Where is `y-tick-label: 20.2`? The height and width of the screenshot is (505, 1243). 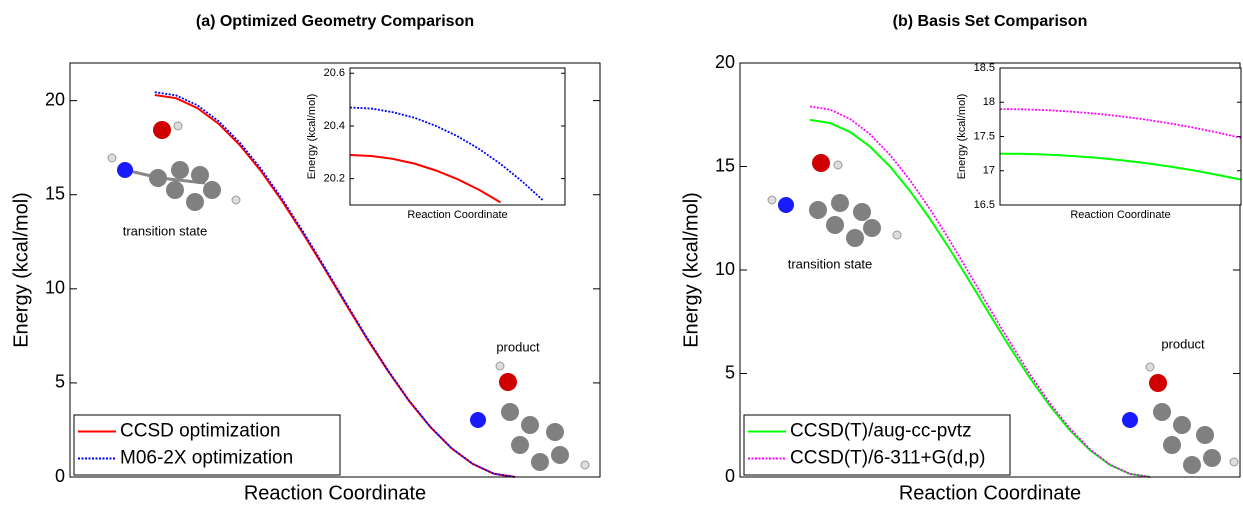 y-tick-label: 20.2 is located at coordinates (334, 179).